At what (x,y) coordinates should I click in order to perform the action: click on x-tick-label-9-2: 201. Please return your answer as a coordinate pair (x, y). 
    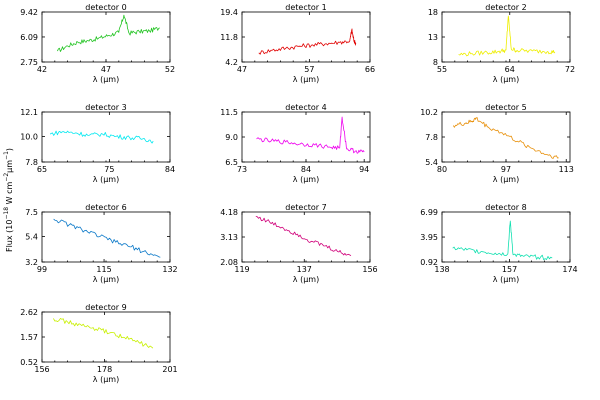
    Looking at the image, I should click on (169, 369).